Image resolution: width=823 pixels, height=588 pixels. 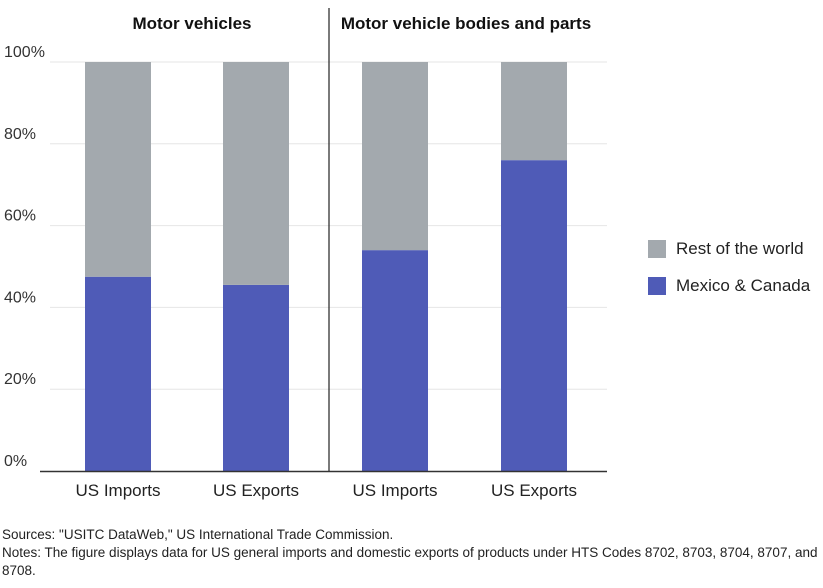 I want to click on y-tick-label: 80%, so click(x=20, y=134).